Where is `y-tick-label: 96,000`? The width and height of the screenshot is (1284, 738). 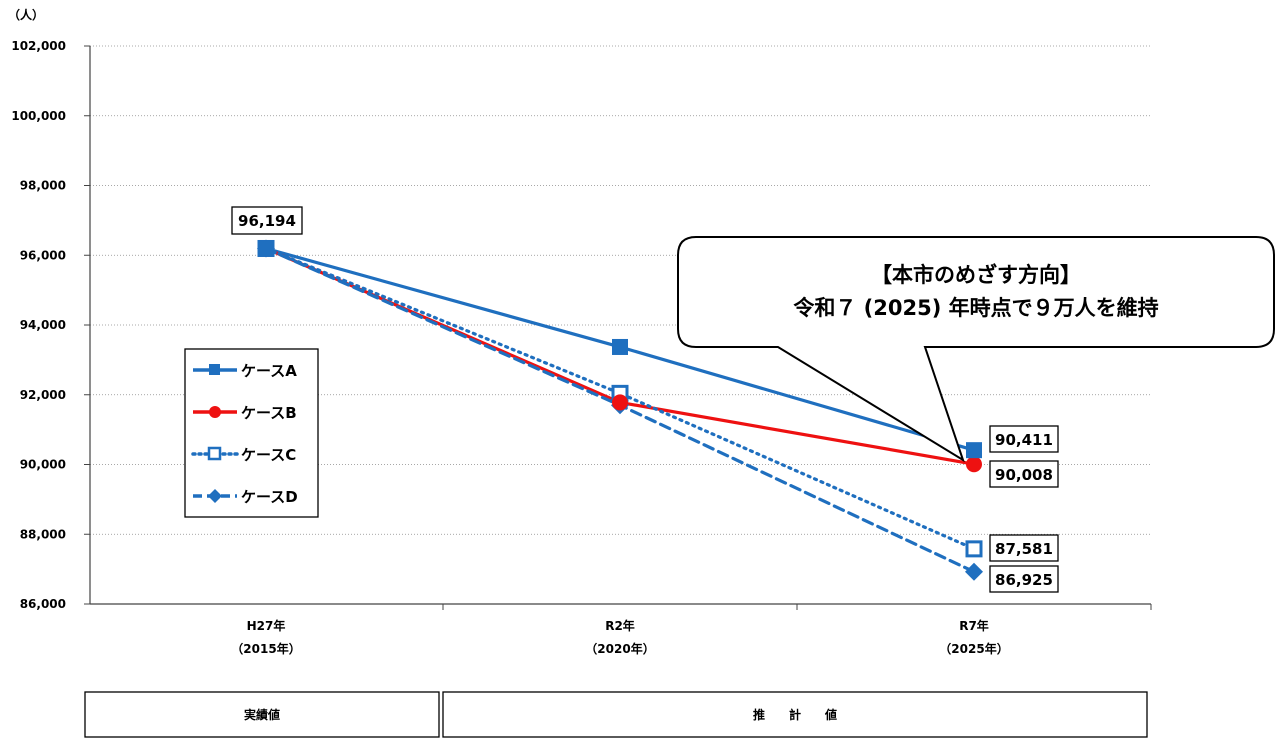
y-tick-label: 96,000 is located at coordinates (43, 255).